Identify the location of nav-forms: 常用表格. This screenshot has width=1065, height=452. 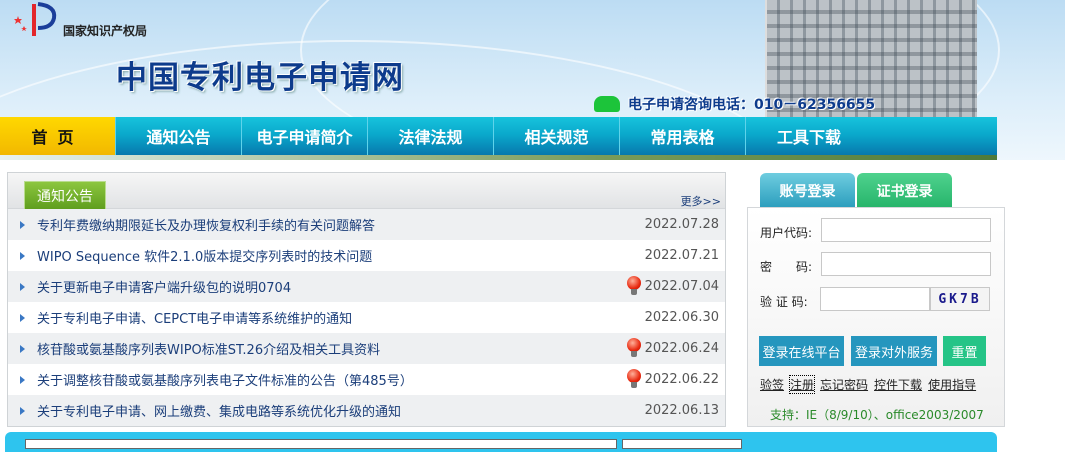
(683, 136).